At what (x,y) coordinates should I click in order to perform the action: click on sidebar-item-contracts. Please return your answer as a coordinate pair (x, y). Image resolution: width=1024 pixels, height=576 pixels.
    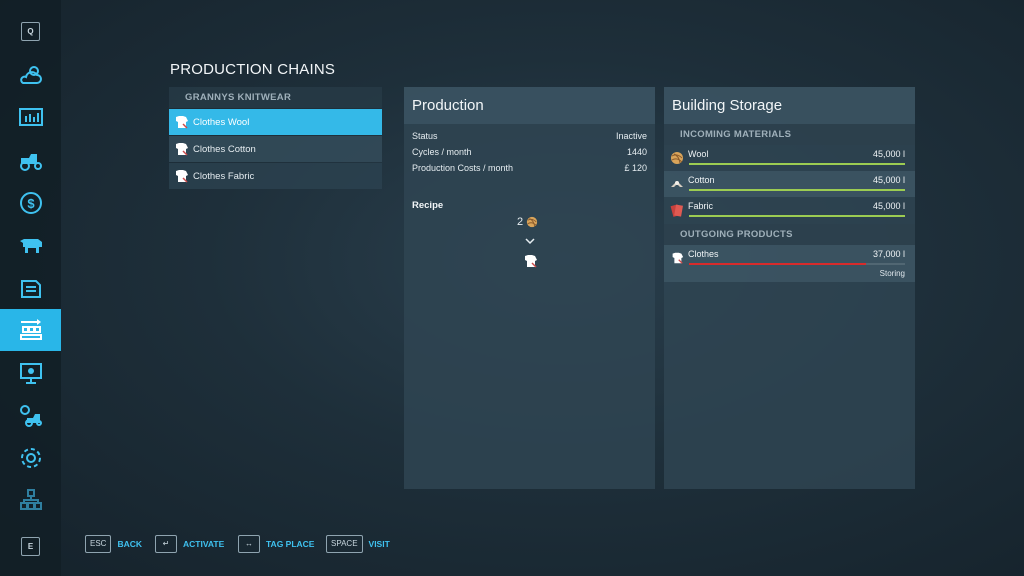
    Looking at the image, I should click on (30, 288).